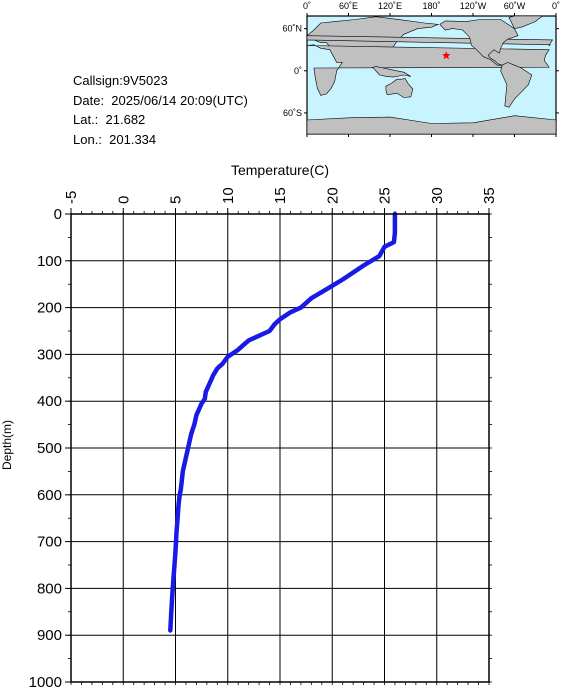  Describe the element at coordinates (115, 140) in the screenshot. I see `longitude-text: Lon.: 201.334` at that location.